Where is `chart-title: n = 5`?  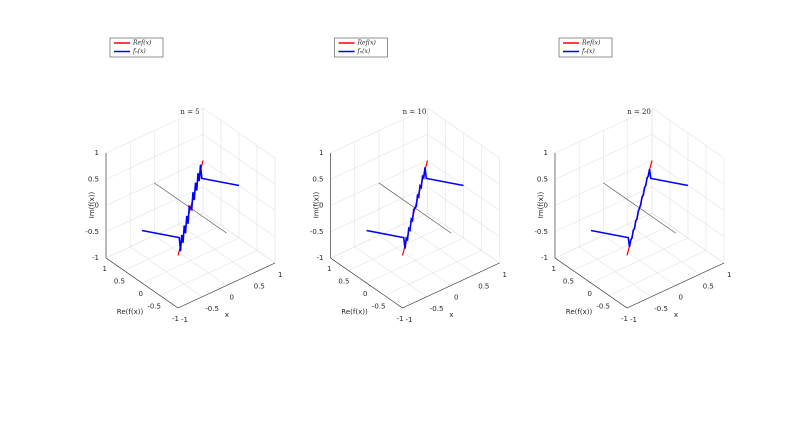
chart-title: n = 5 is located at coordinates (189, 112).